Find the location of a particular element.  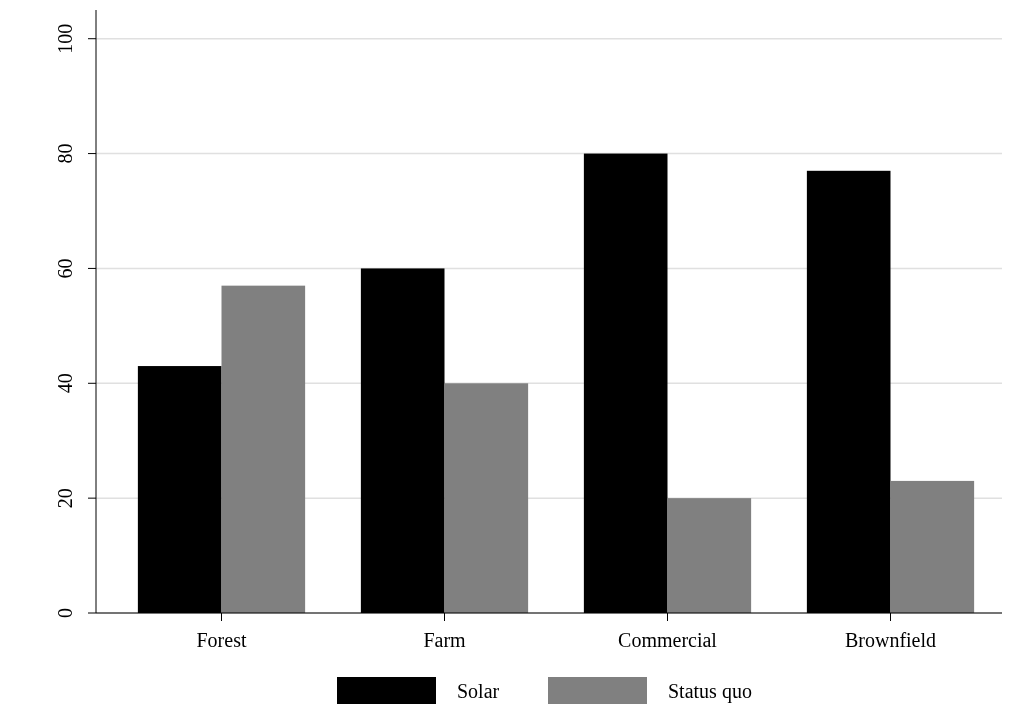

y-tick-label: 100 is located at coordinates (65, 38).